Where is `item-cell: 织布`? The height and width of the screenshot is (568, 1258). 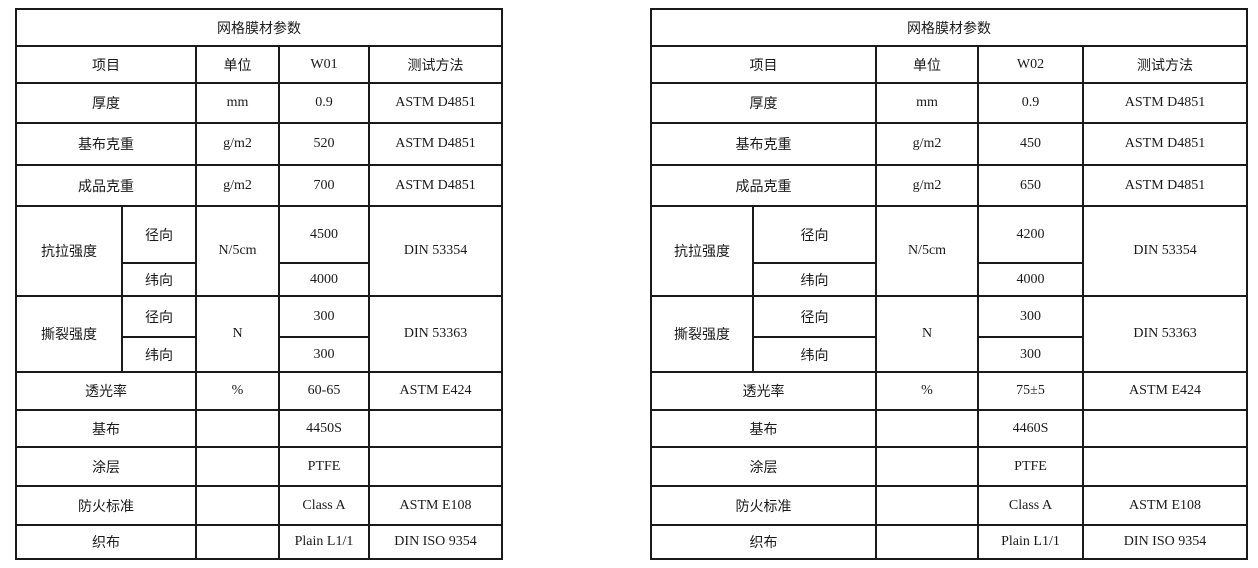 item-cell: 织布 is located at coordinates (763, 542).